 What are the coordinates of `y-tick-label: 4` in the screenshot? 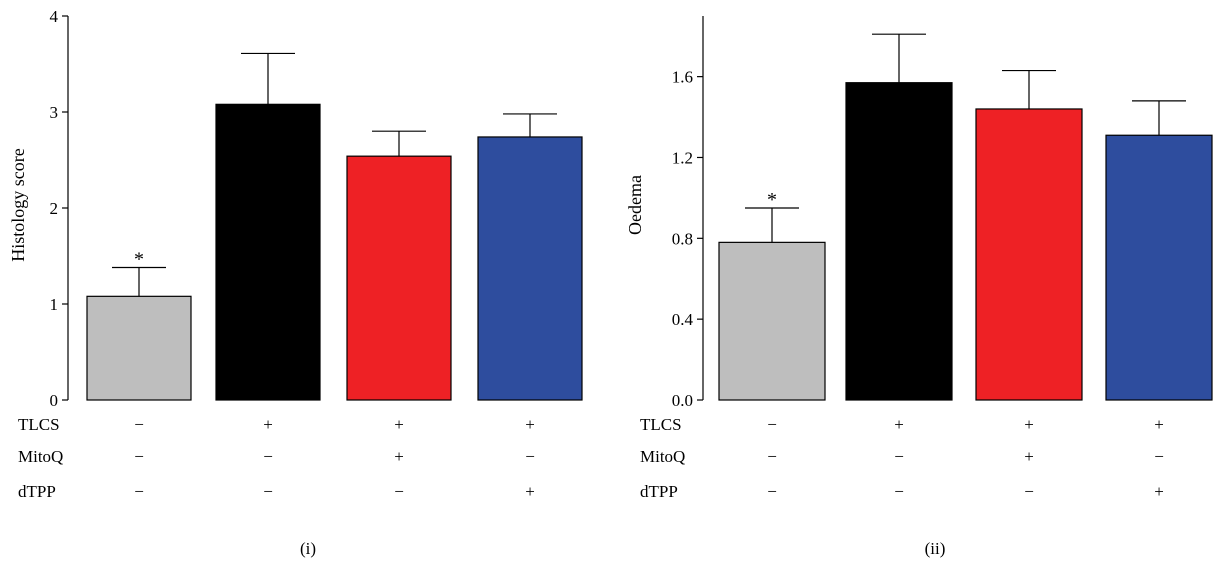 It's located at (54, 16).